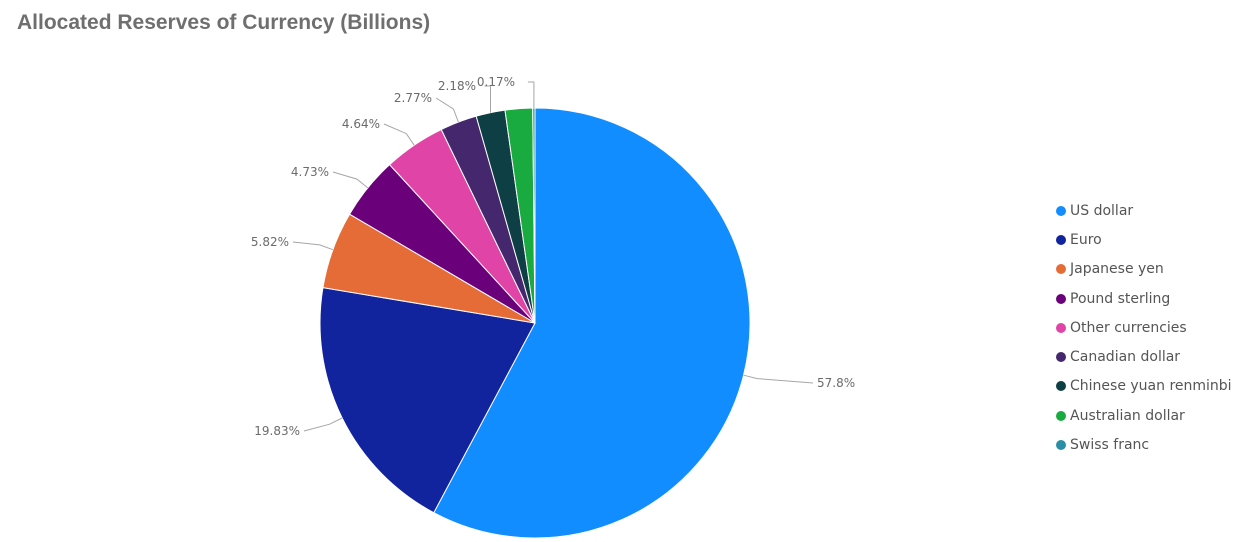 Image resolution: width=1248 pixels, height=542 pixels. What do you see at coordinates (1125, 357) in the screenshot?
I see `legend-label: Canadian dollar` at bounding box center [1125, 357].